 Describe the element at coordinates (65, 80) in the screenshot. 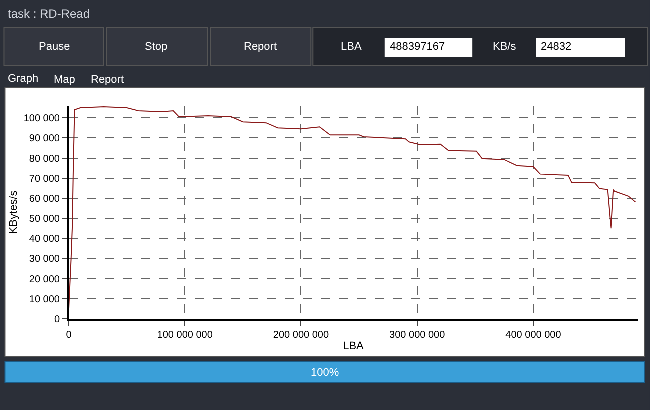

I see `text: Map` at that location.